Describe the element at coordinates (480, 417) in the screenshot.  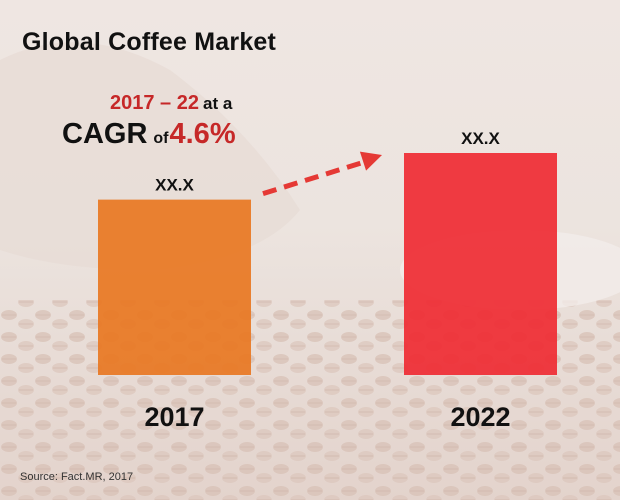
I see `category-label-2022: 2022` at that location.